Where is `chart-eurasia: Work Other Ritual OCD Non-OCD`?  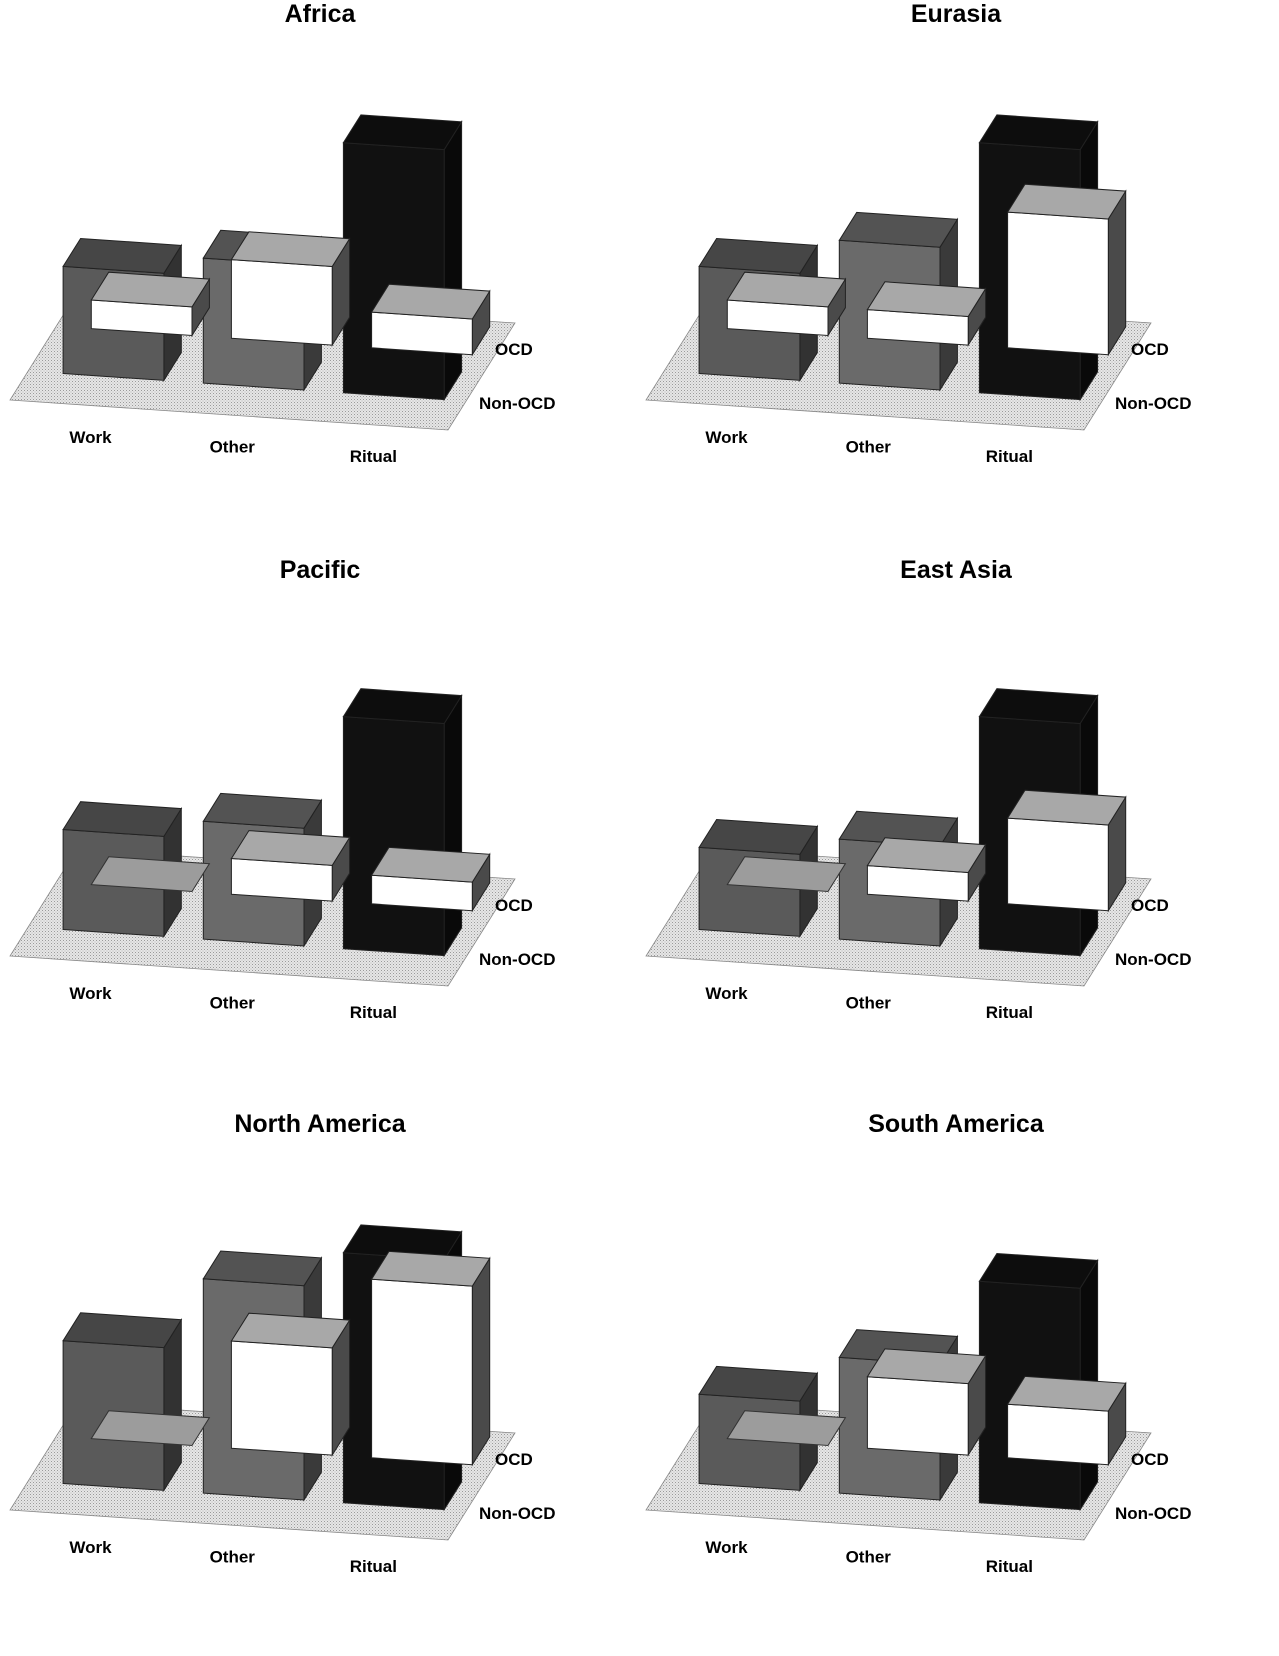
chart-eurasia: Work Other Ritual OCD Non-OCD is located at coordinates (918, 290).